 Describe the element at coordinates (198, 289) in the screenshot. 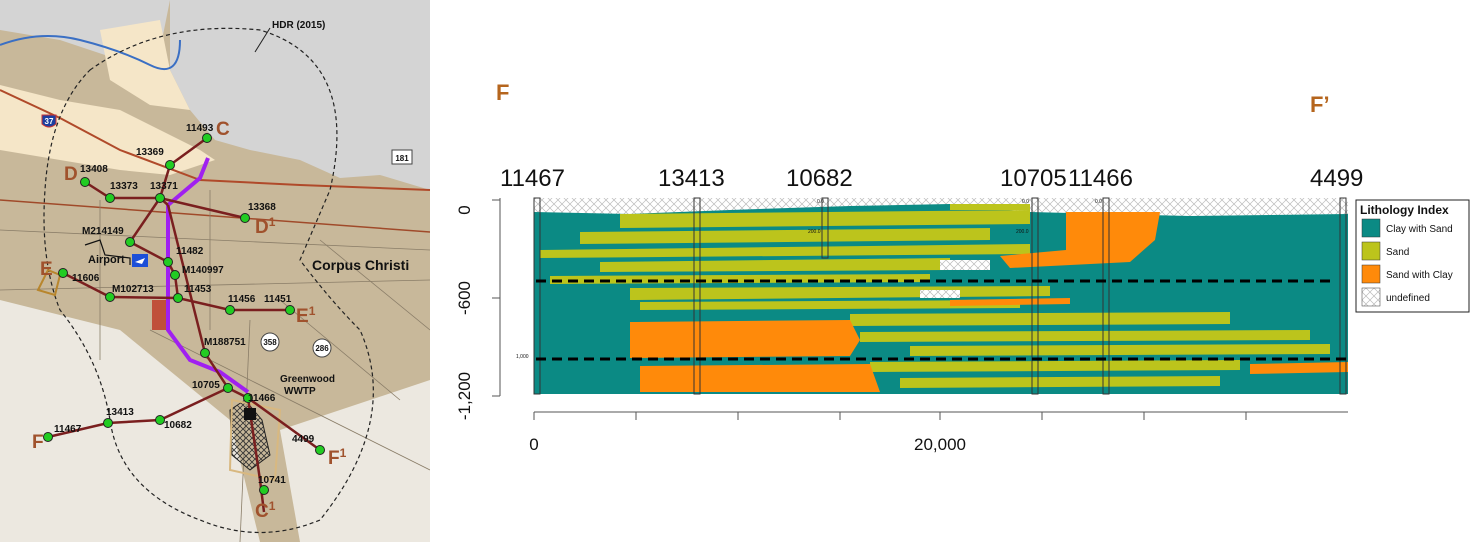

I see `well-label: 11453` at that location.